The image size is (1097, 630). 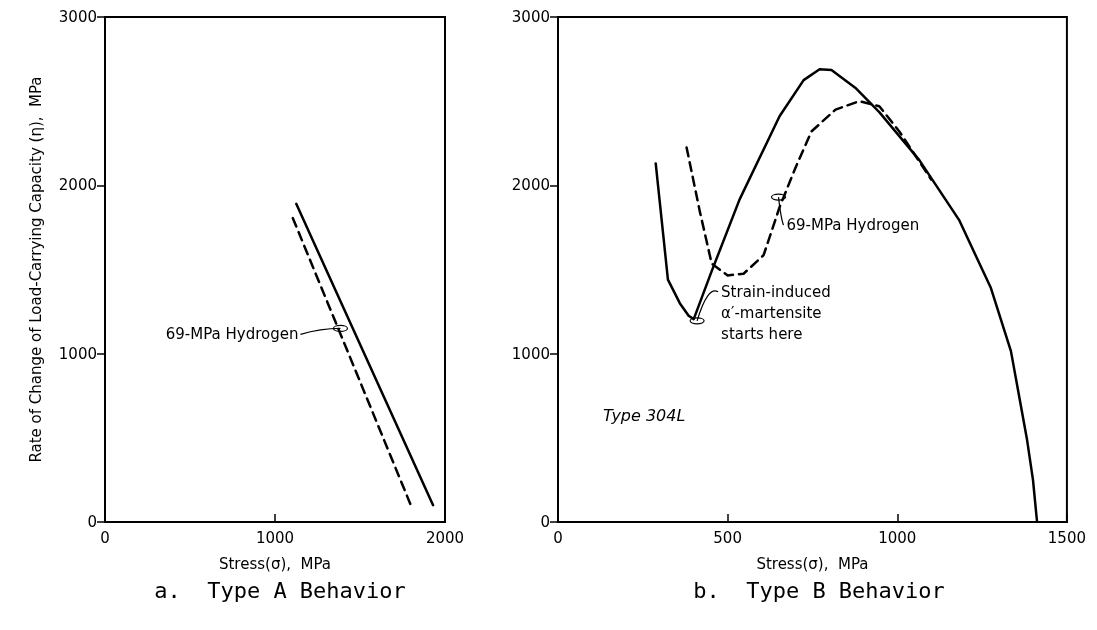 I want to click on x-tick-label: 500, so click(x=727, y=537).